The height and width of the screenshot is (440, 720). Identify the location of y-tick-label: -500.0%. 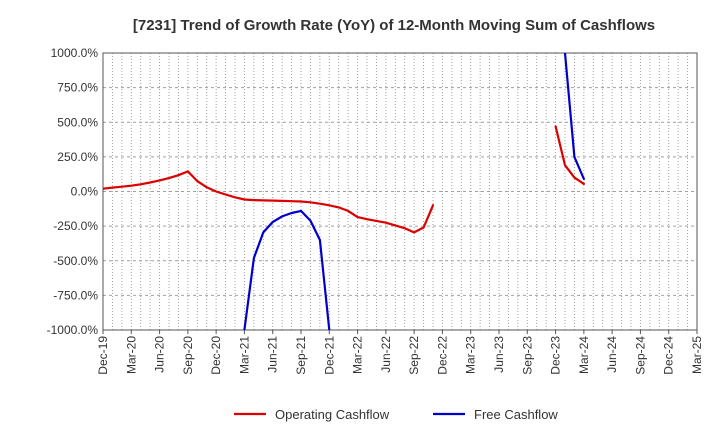
(75, 261).